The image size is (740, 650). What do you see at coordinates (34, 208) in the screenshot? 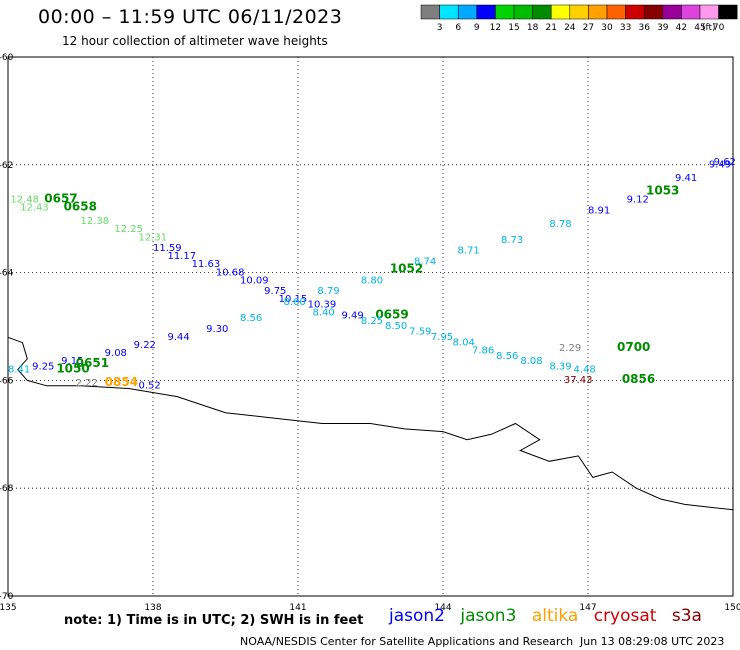
I see `wave-height-label: 12.43` at bounding box center [34, 208].